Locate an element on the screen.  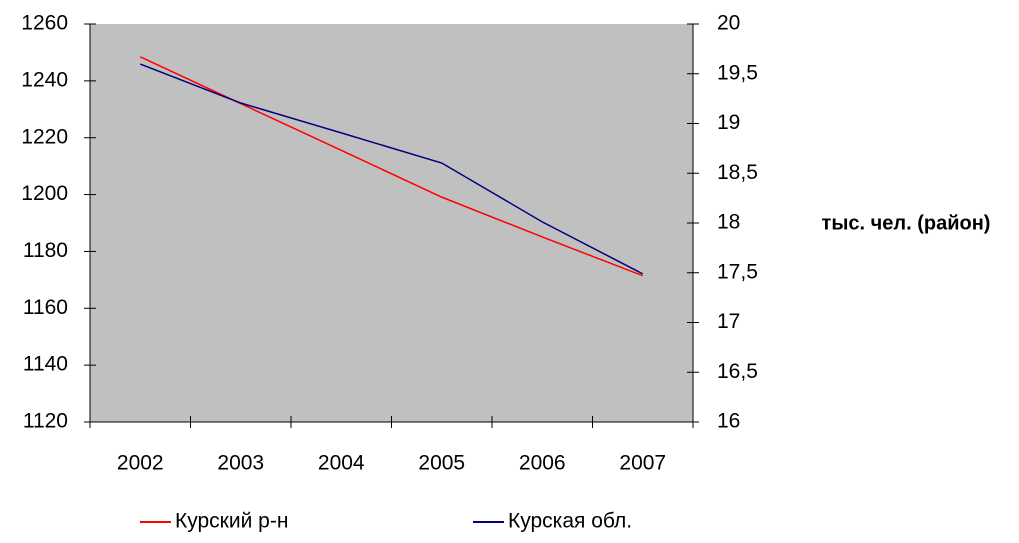
legend-label: Курский р-н is located at coordinates (231, 521).